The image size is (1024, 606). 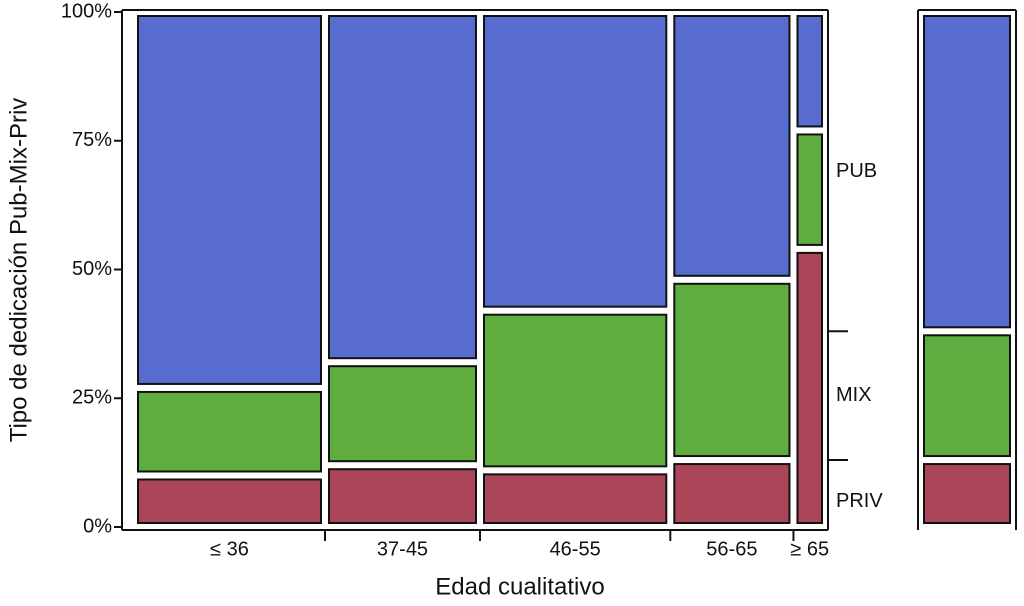 What do you see at coordinates (92, 140) in the screenshot?
I see `y-tick-label: 75%` at bounding box center [92, 140].